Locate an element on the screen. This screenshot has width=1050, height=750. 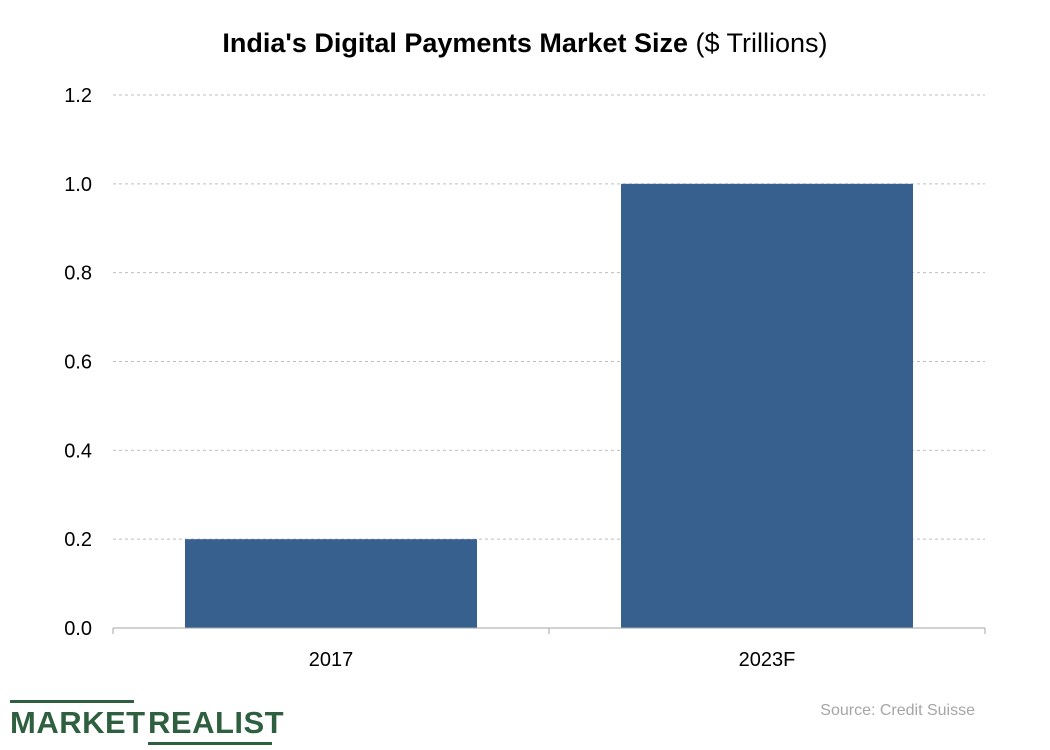
axes is located at coordinates (549, 630).